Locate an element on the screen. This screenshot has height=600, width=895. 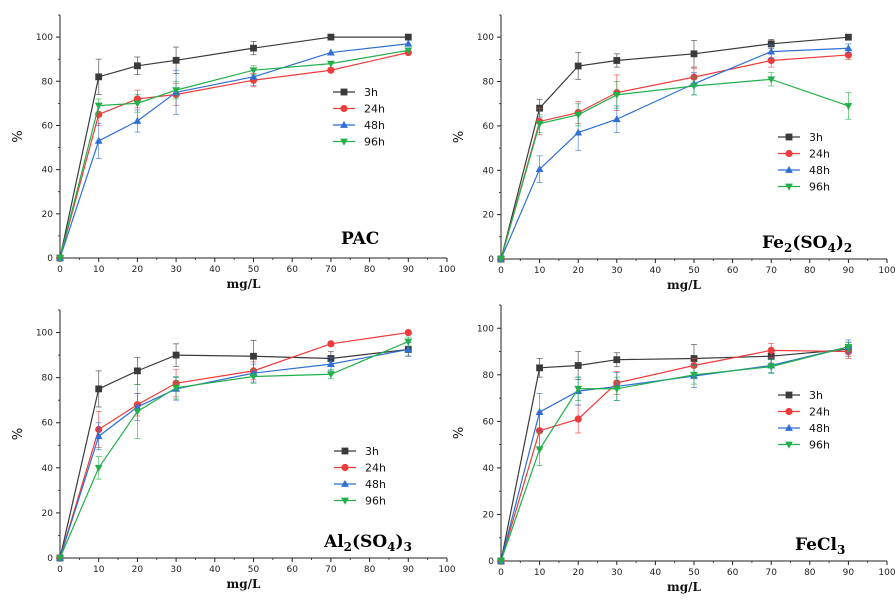
panel-title: Al2(SO4)3 is located at coordinates (367, 543).